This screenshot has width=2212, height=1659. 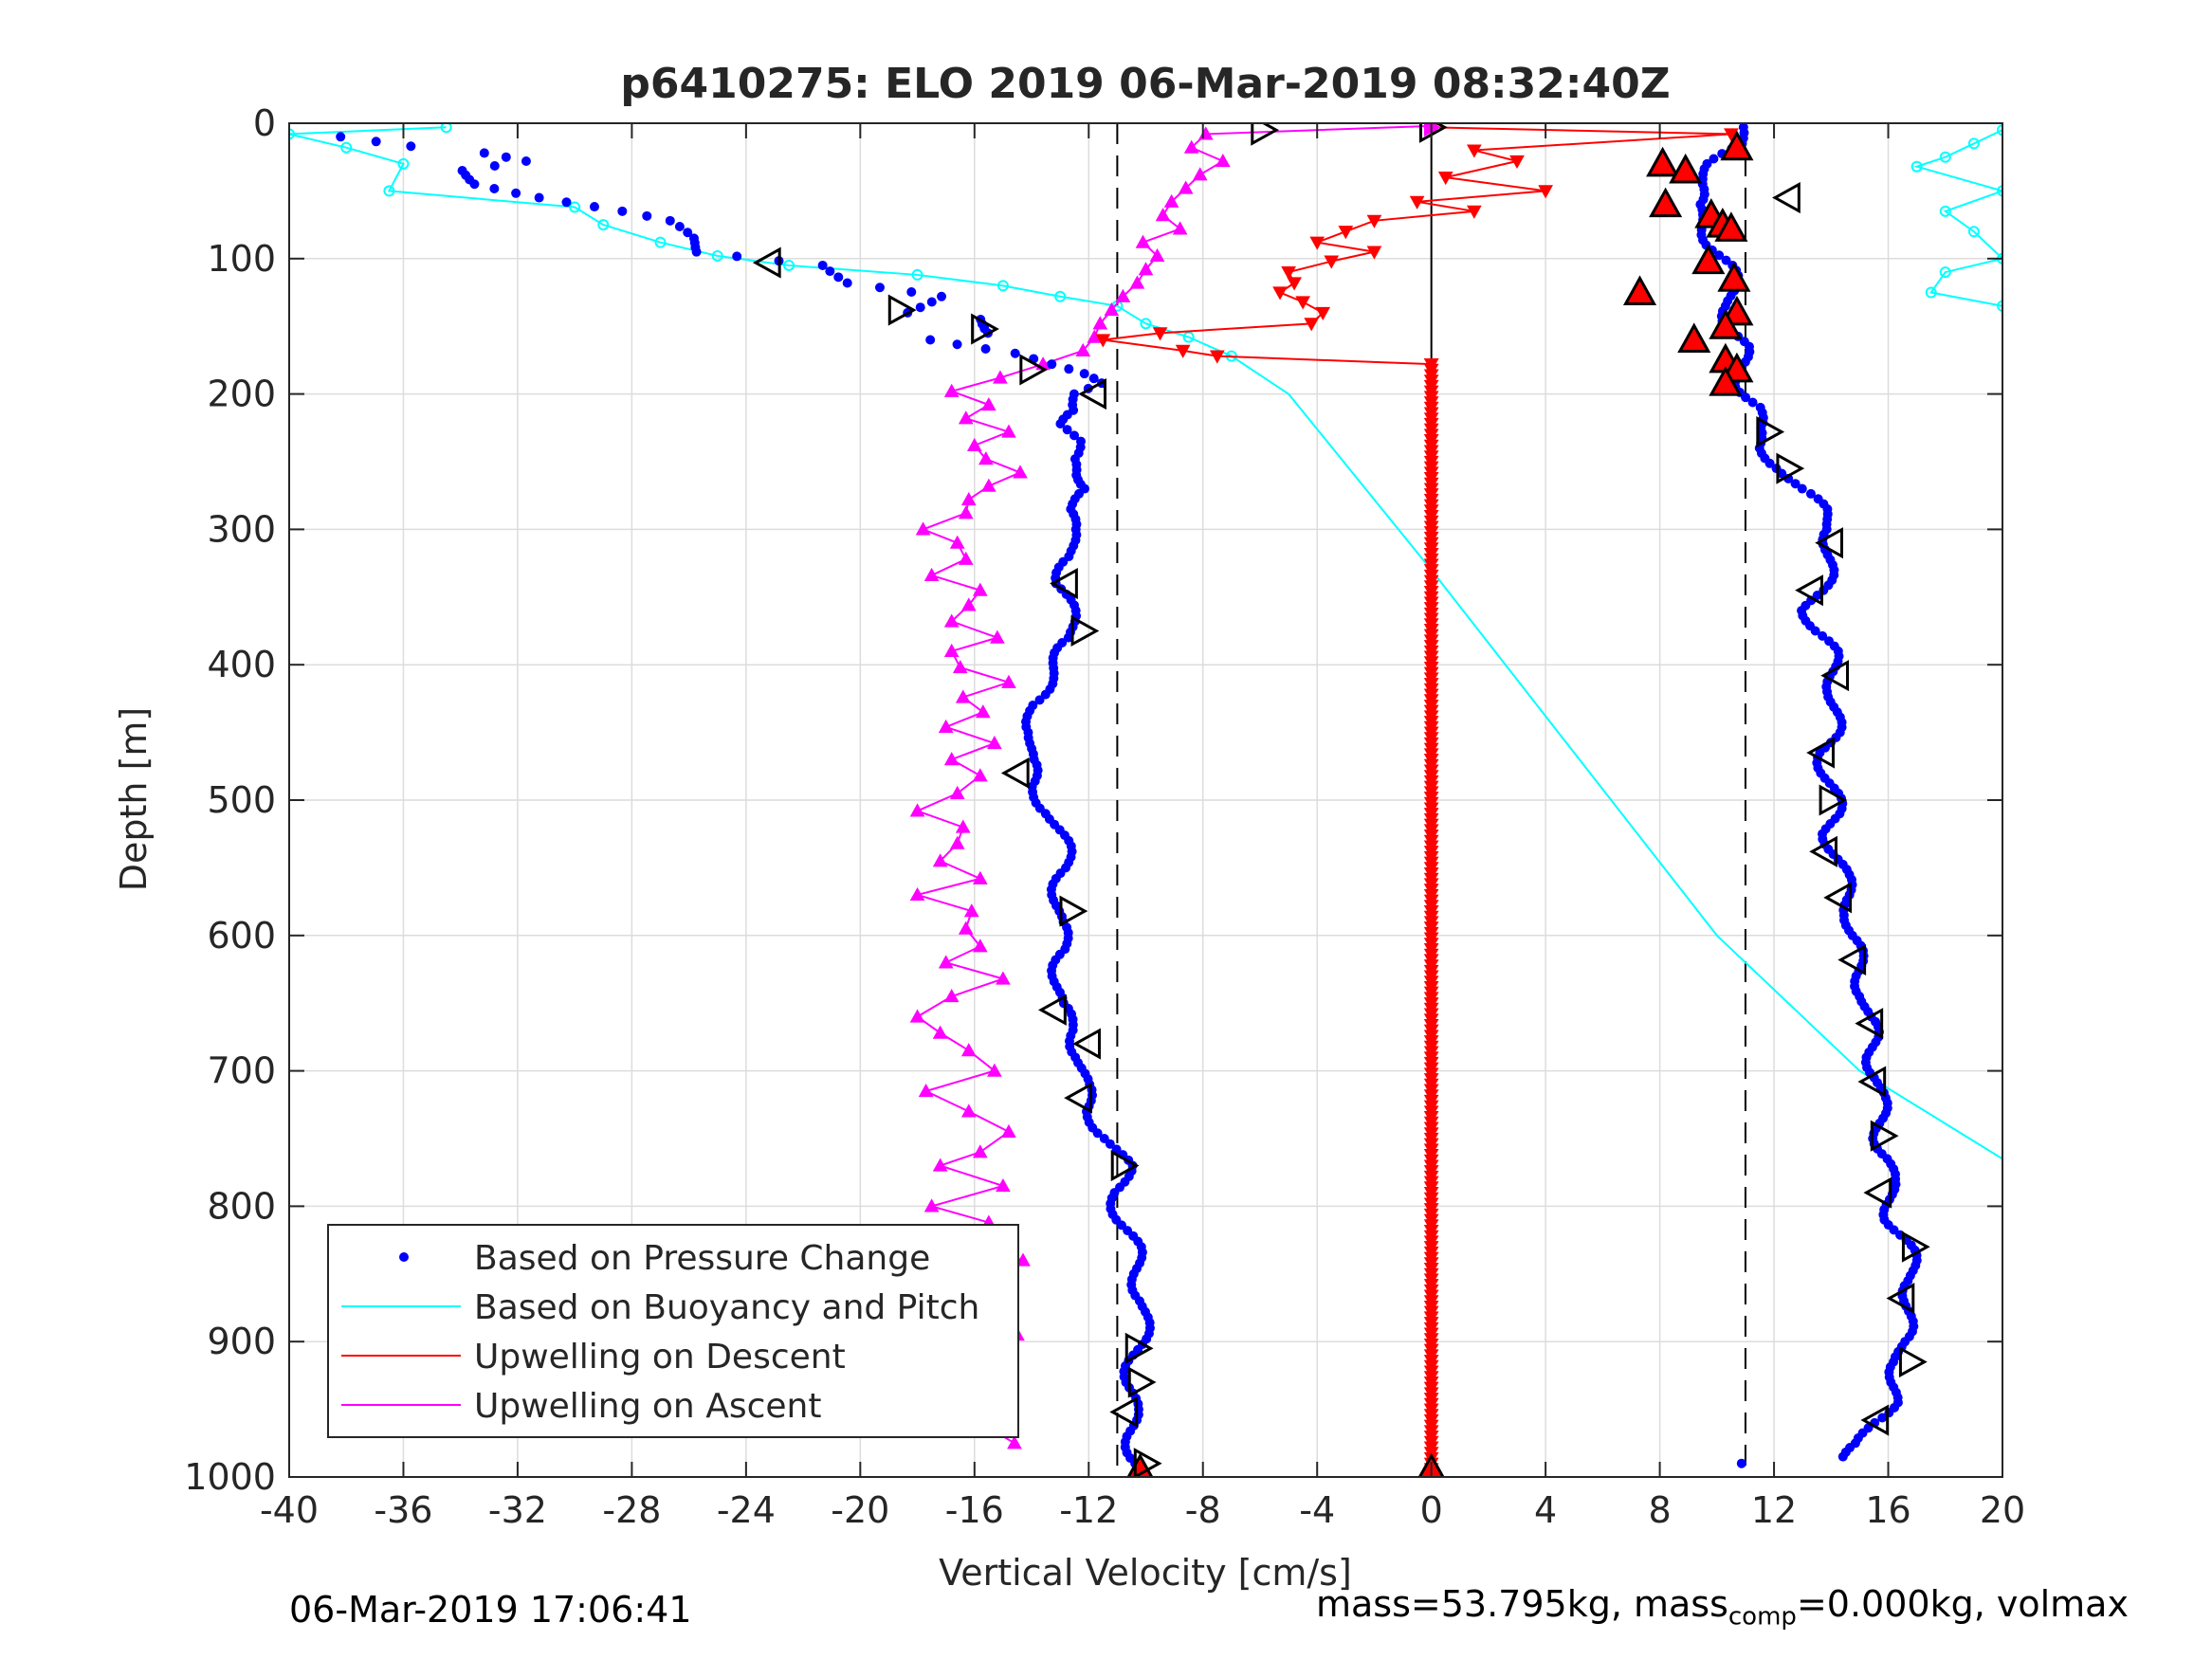 What do you see at coordinates (241, 259) in the screenshot?
I see `y-tick-label: 100` at bounding box center [241, 259].